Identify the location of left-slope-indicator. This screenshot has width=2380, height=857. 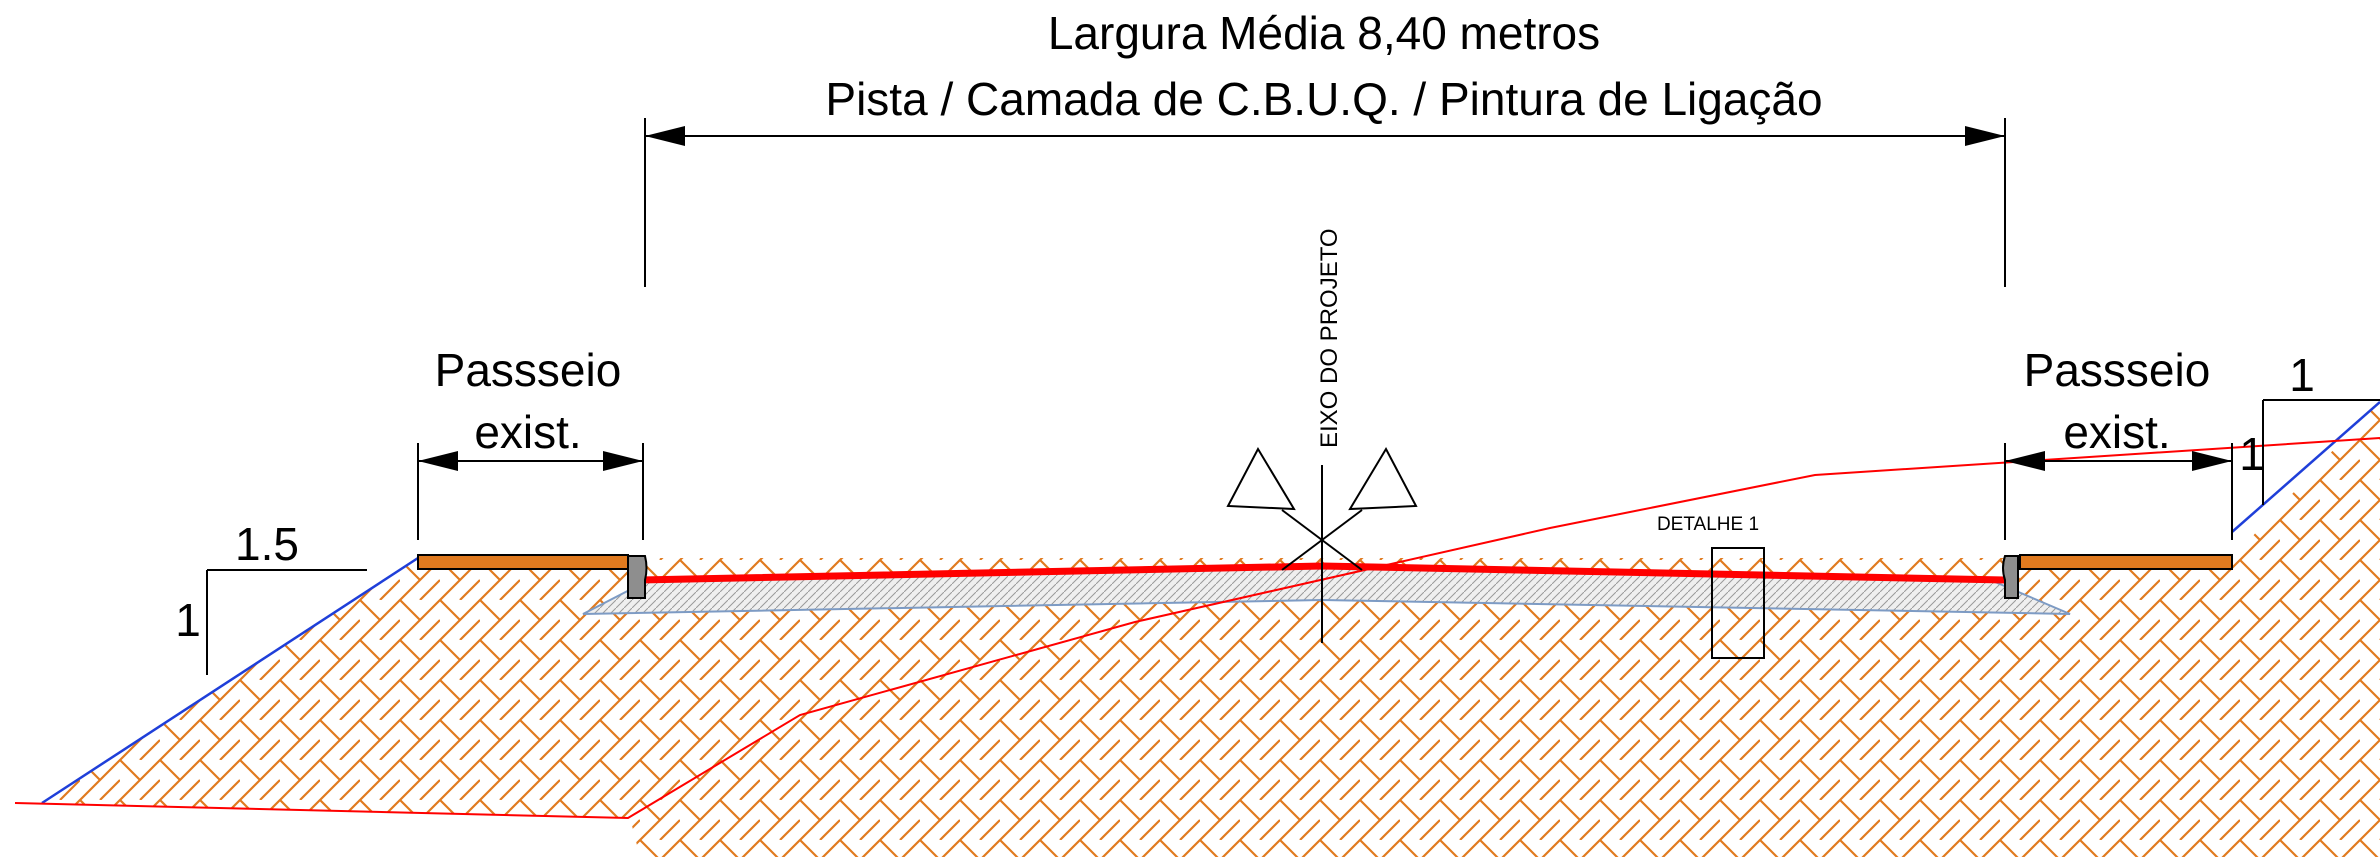
(286, 622).